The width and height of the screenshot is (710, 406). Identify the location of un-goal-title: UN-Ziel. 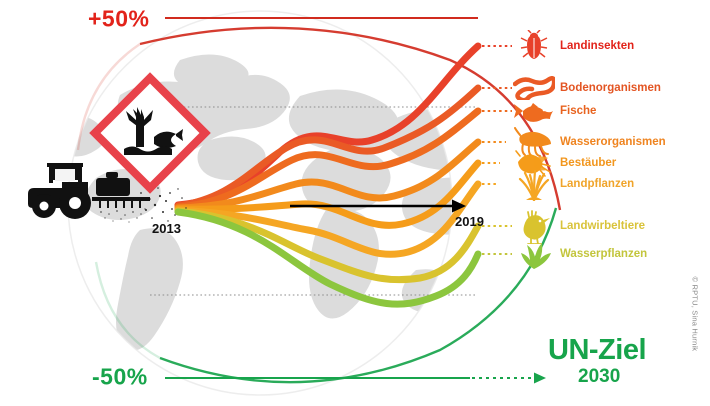
(597, 350).